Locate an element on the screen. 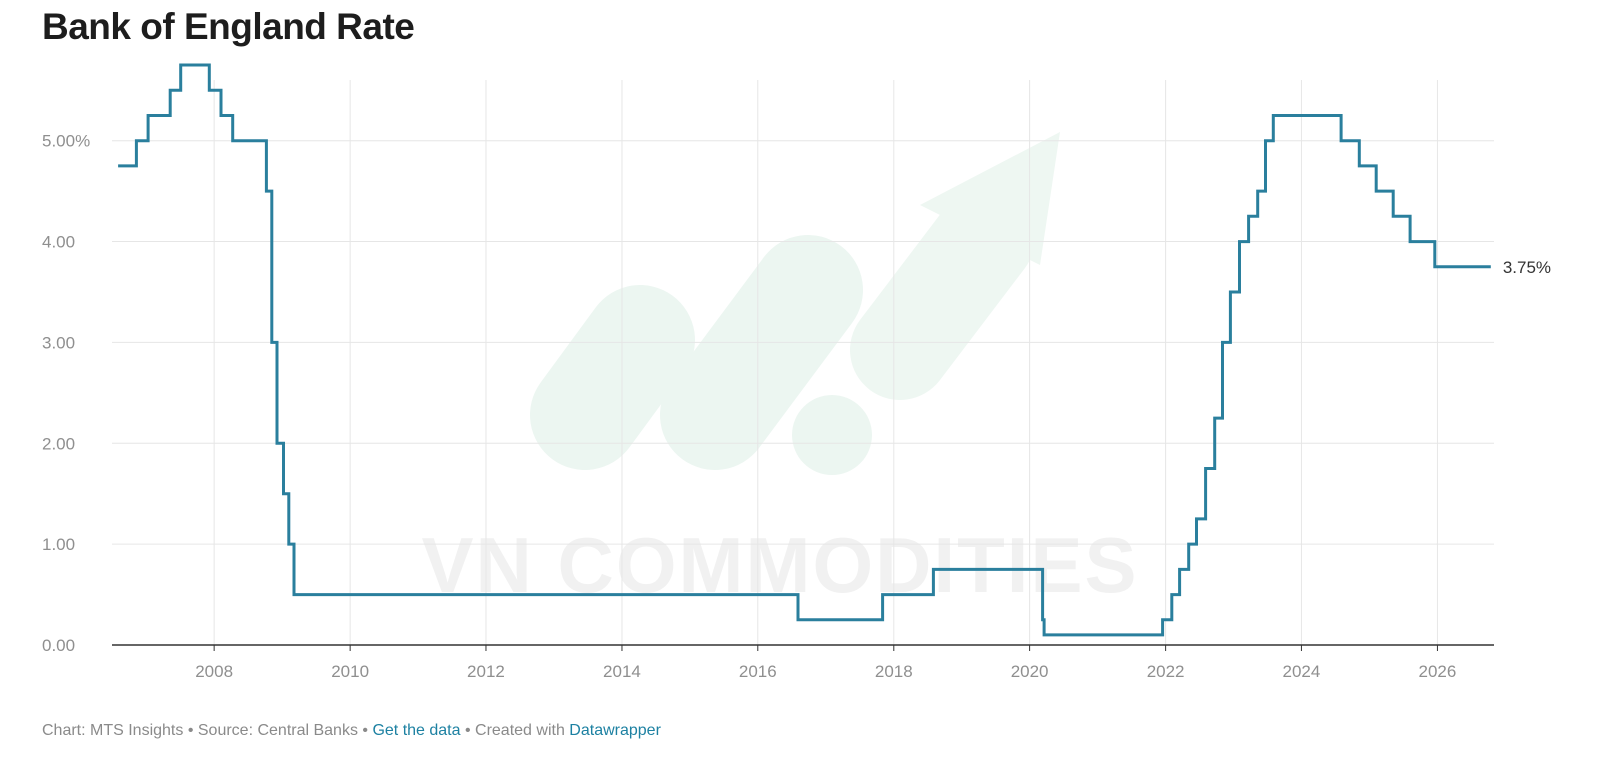 This screenshot has height=777, width=1600. x-tick-label: 2008 is located at coordinates (214, 671).